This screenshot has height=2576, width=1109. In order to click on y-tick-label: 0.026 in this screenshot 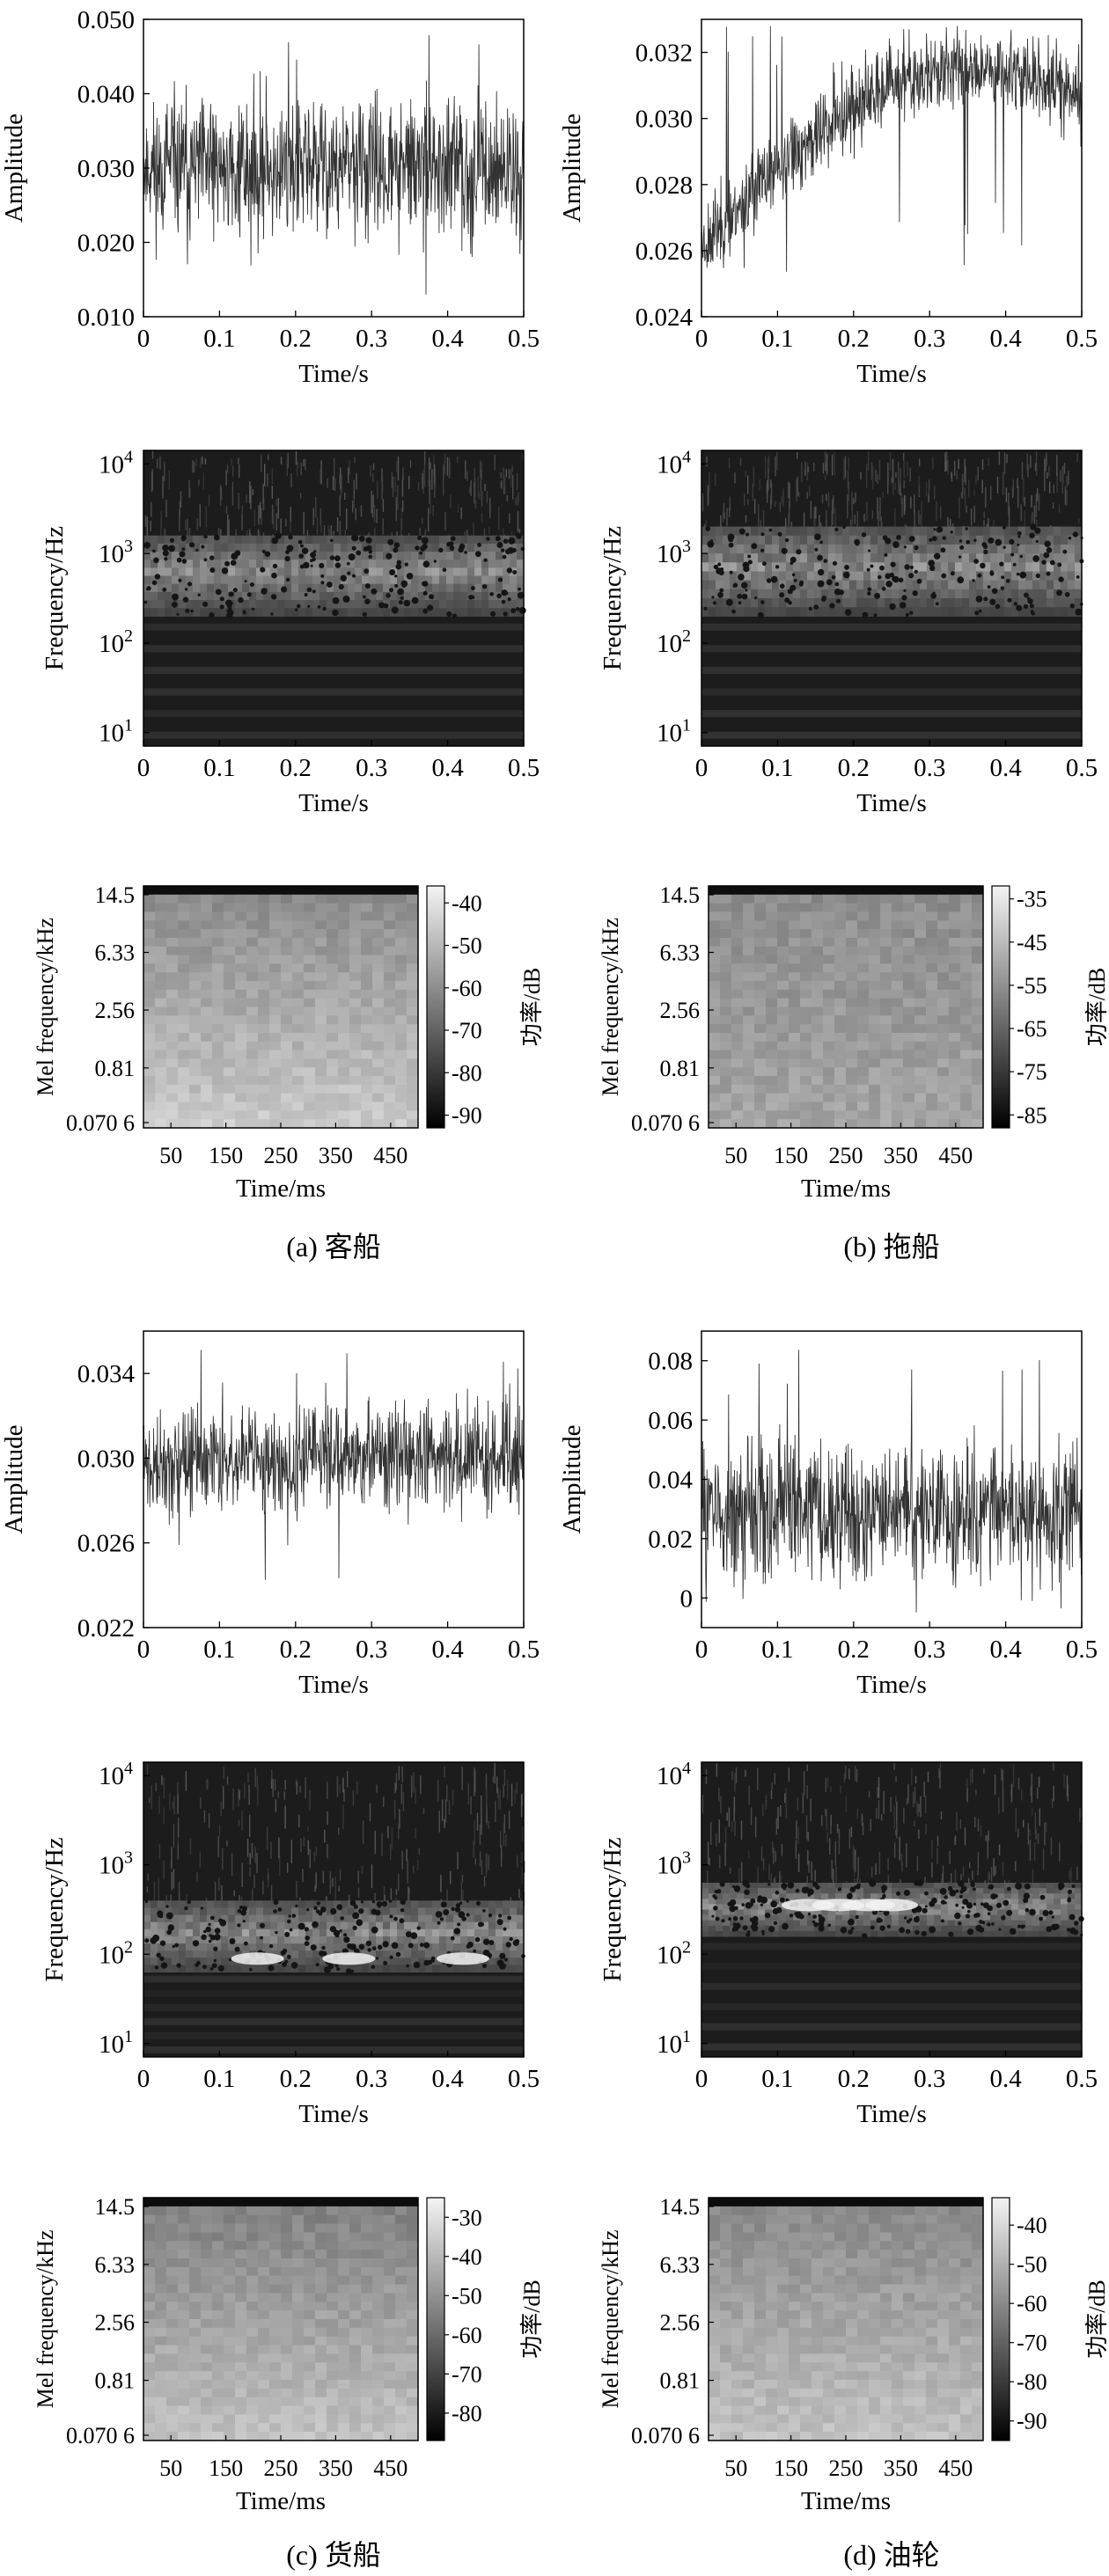, I will do `click(106, 1544)`.